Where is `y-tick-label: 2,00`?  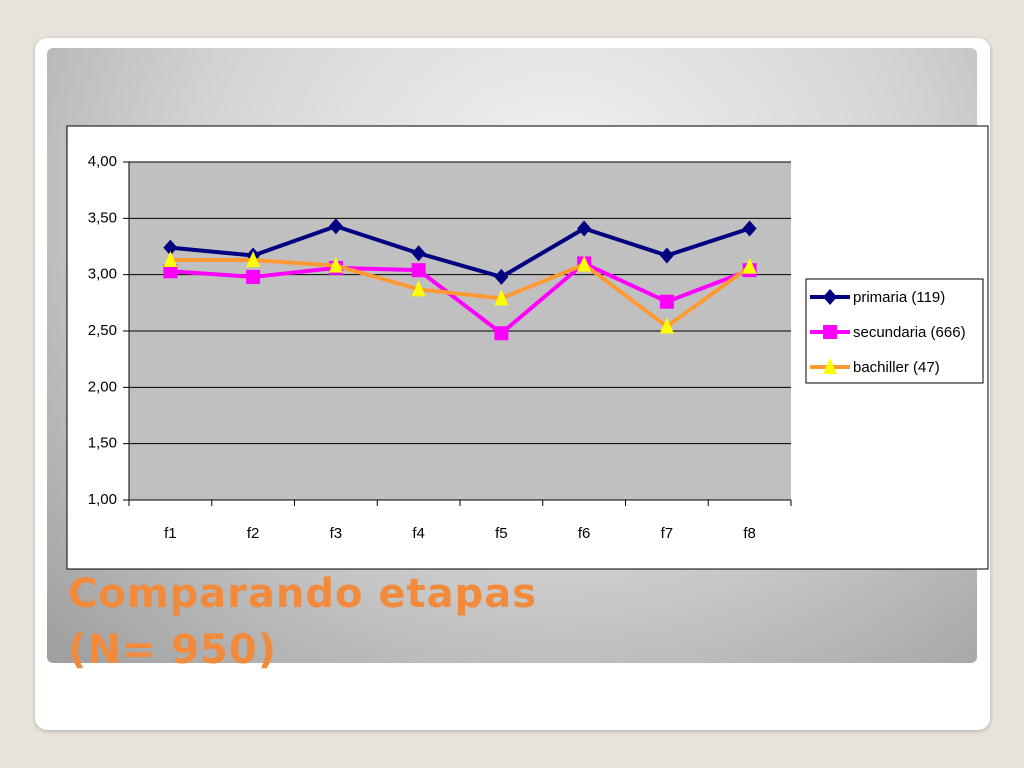
y-tick-label: 2,00 is located at coordinates (102, 386).